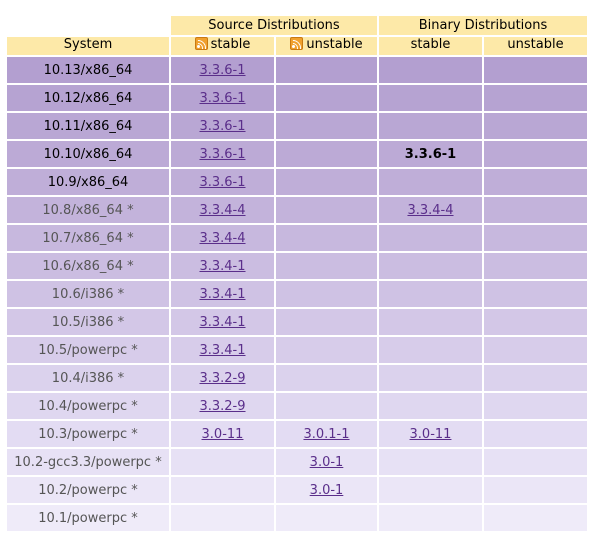  Describe the element at coordinates (535, 46) in the screenshot. I see `binary-unstable-header: unstable` at that location.